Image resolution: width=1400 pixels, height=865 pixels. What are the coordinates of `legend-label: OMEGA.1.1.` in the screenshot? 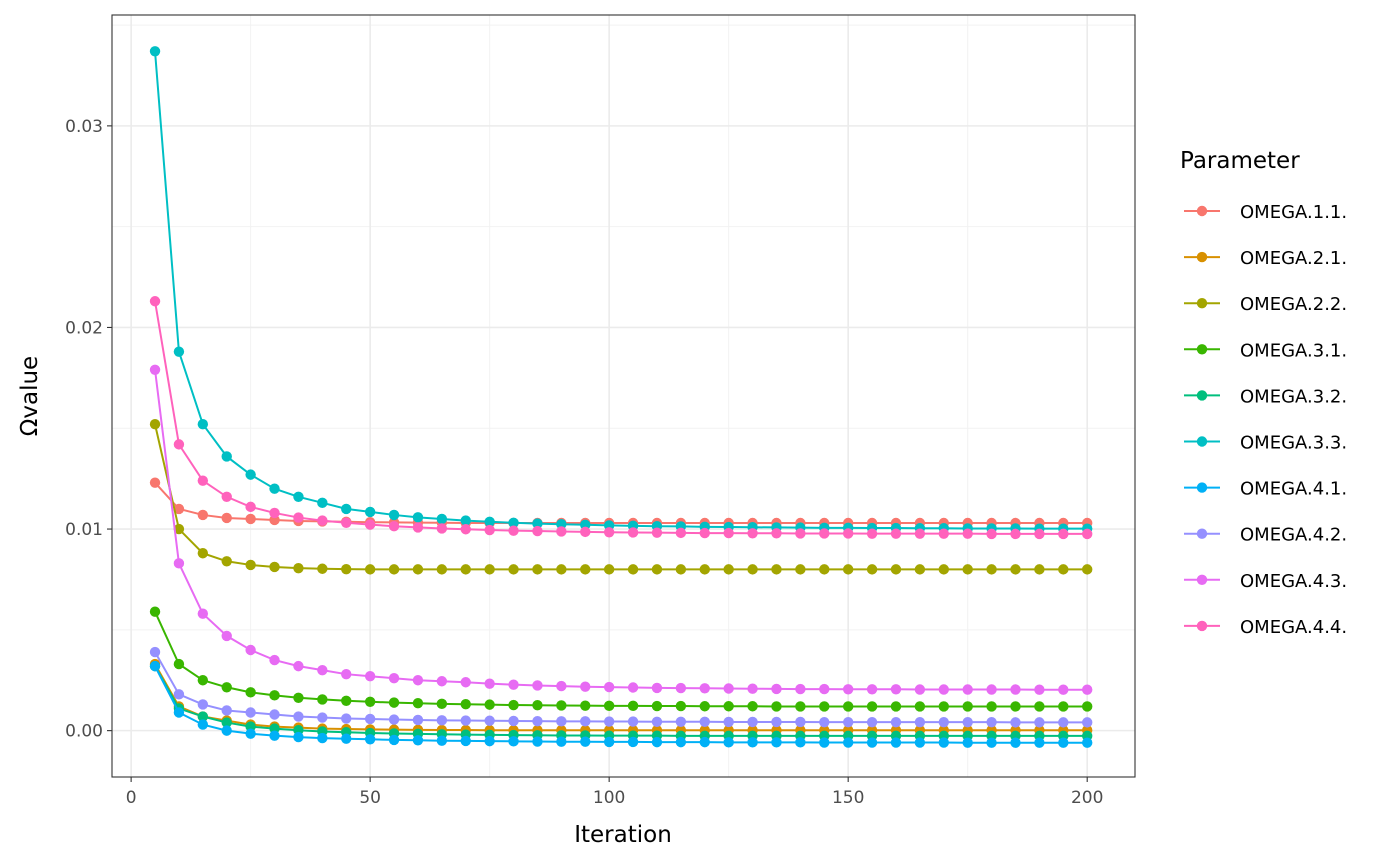 It's located at (1293, 212).